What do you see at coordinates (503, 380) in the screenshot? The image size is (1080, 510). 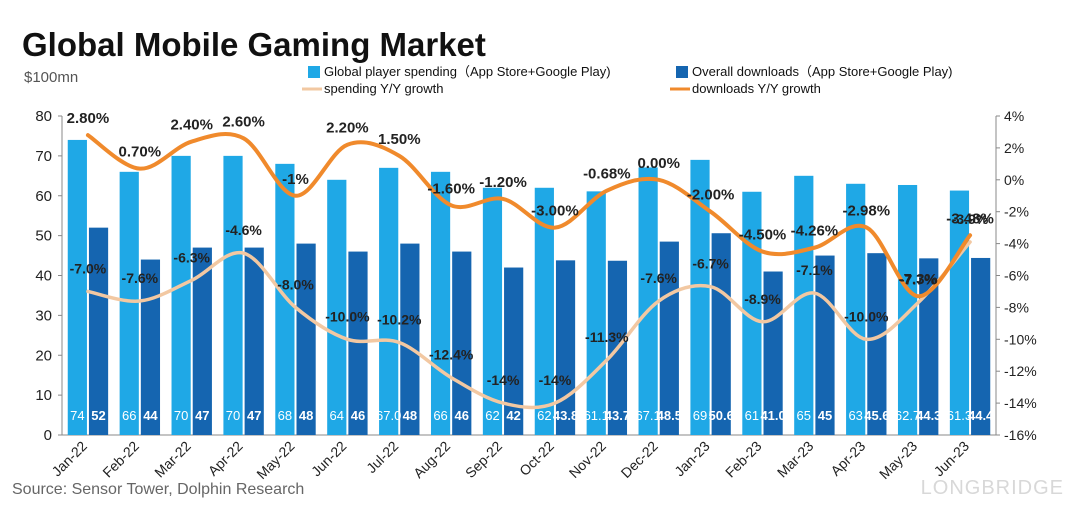 I see `spending-growth-label: -14%` at bounding box center [503, 380].